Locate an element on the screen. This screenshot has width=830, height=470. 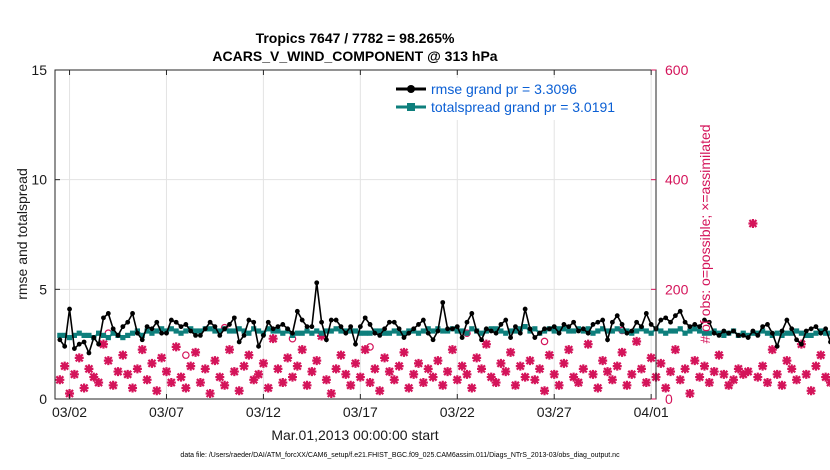
x-tick-label: 03/12 is located at coordinates (263, 412).